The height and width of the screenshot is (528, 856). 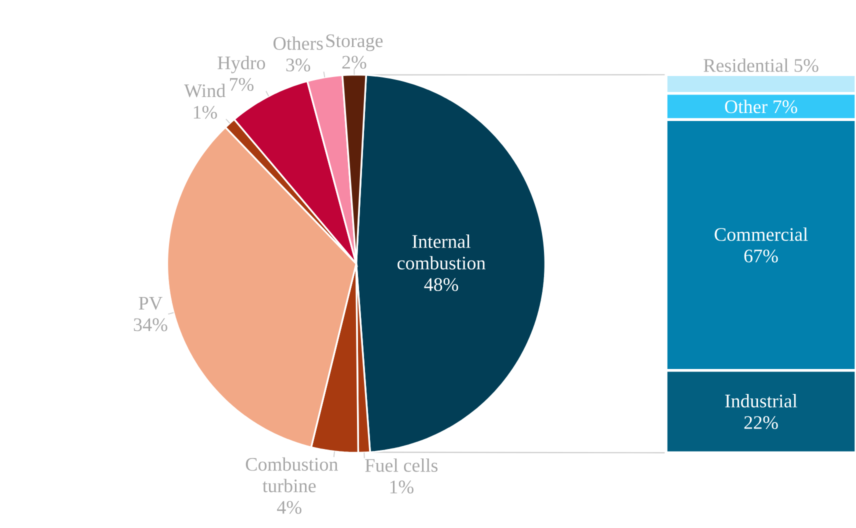 What do you see at coordinates (242, 65) in the screenshot?
I see `slice-label: Hydro` at bounding box center [242, 65].